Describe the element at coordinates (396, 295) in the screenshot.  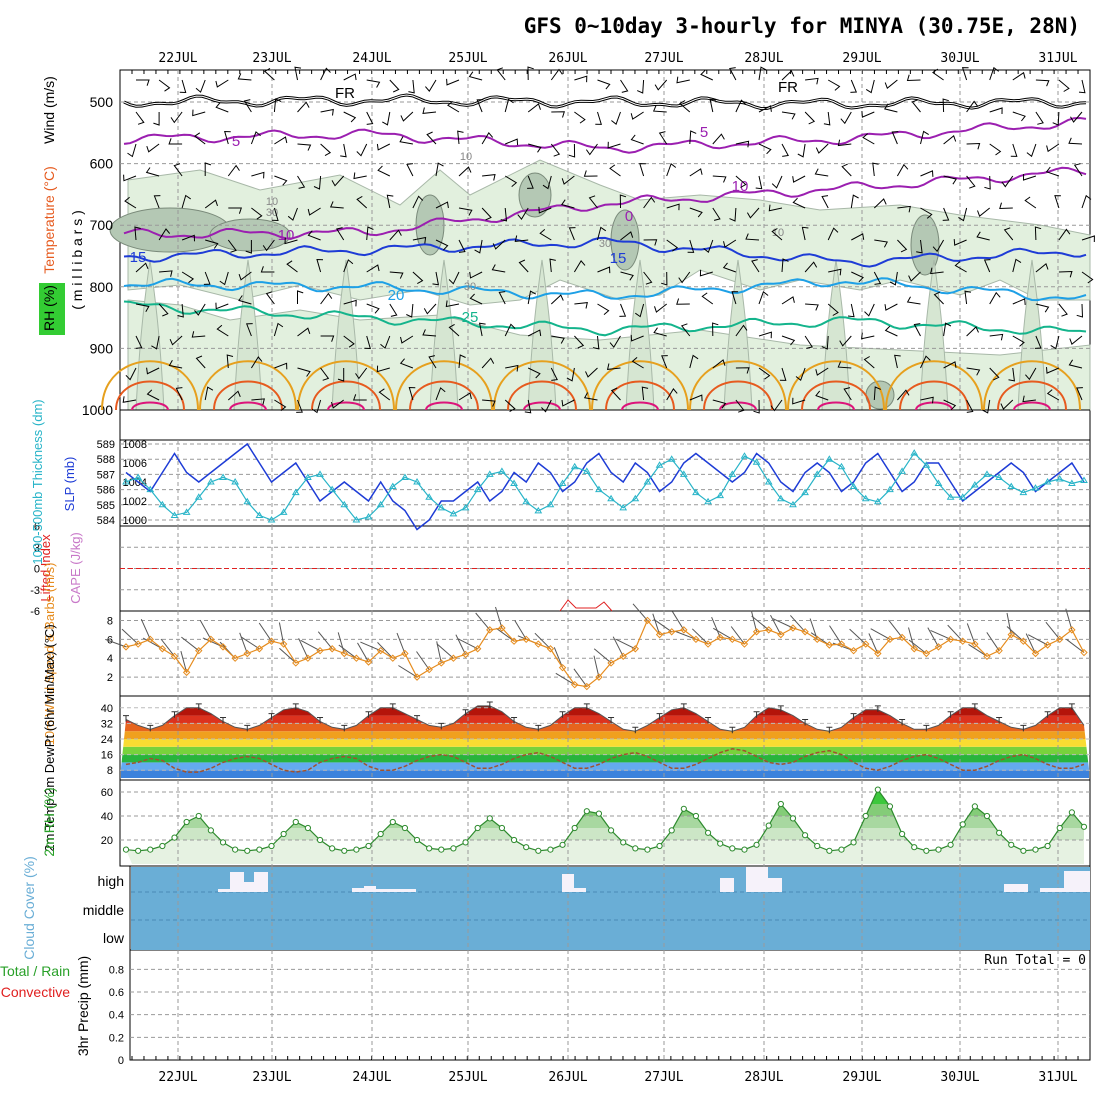
I see `contour-label: 20` at that location.